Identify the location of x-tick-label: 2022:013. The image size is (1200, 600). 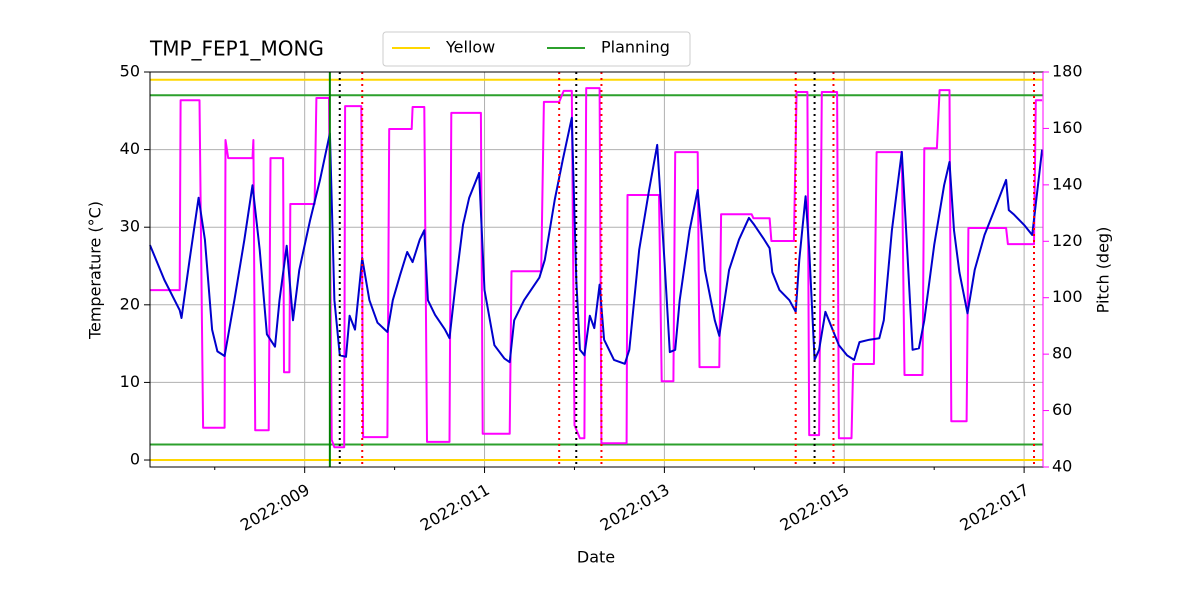
(635, 507).